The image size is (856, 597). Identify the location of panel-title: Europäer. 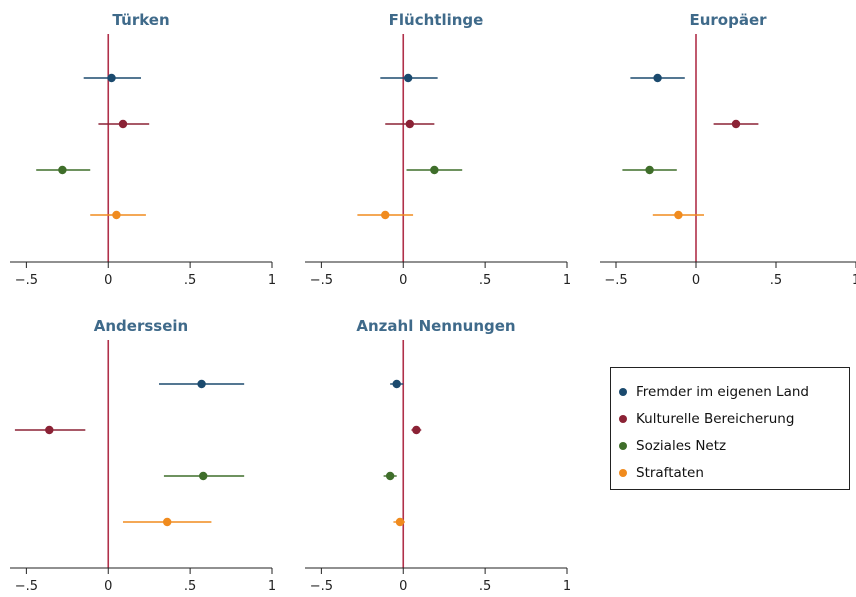
(728, 20).